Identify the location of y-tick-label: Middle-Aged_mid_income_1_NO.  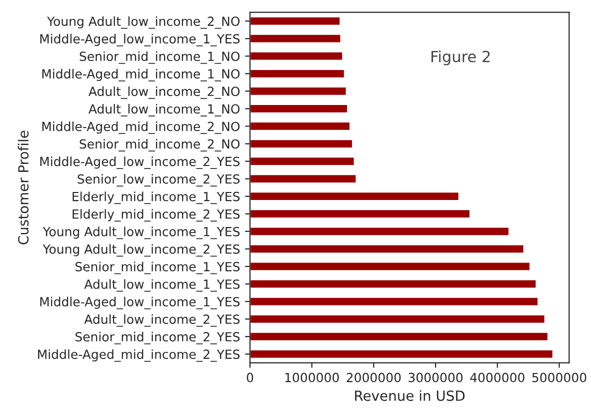
(141, 75).